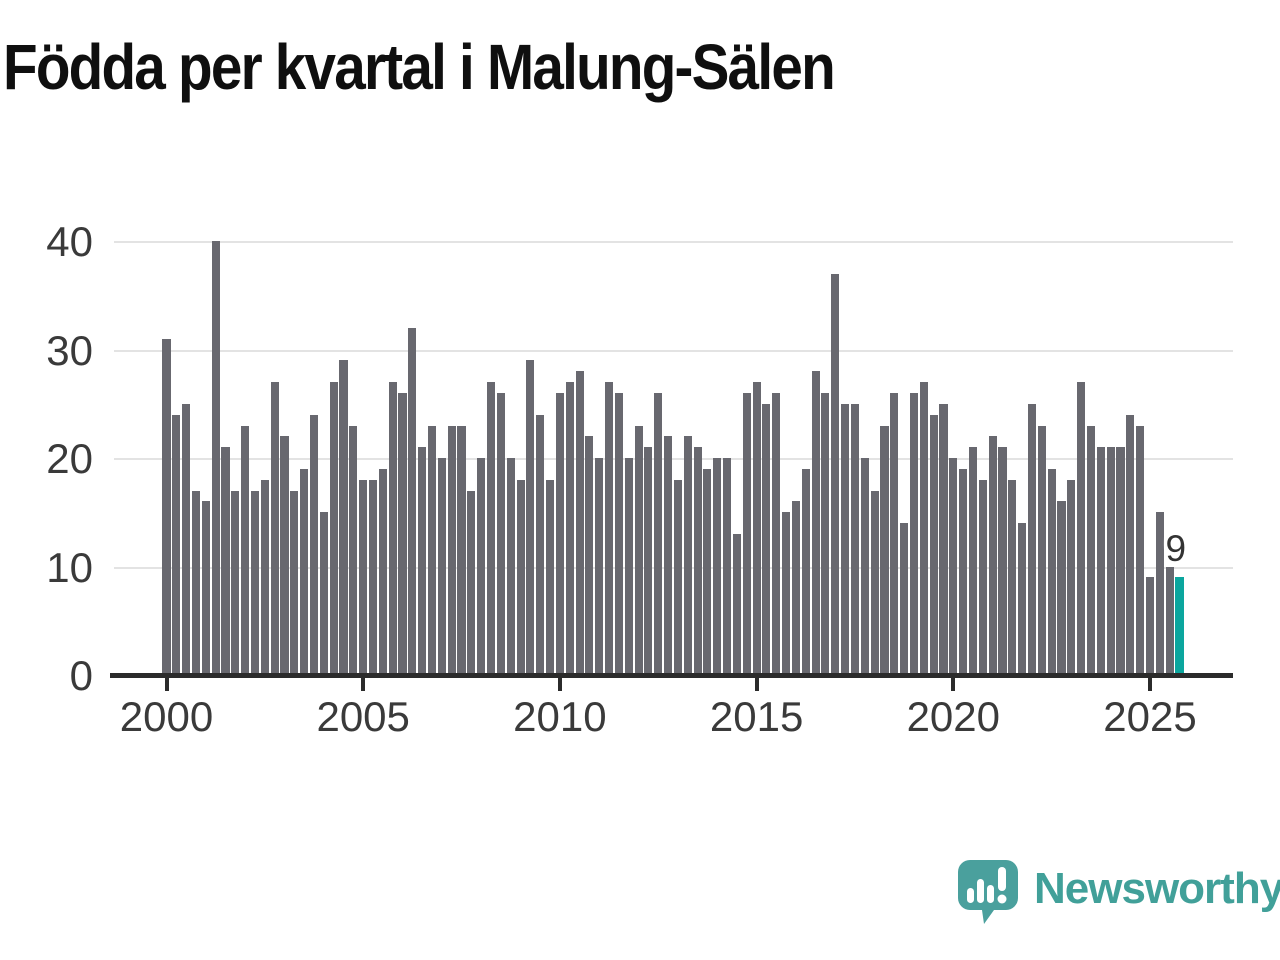 The width and height of the screenshot is (1280, 960). What do you see at coordinates (1150, 716) in the screenshot?
I see `x-axis-label: 2025` at bounding box center [1150, 716].